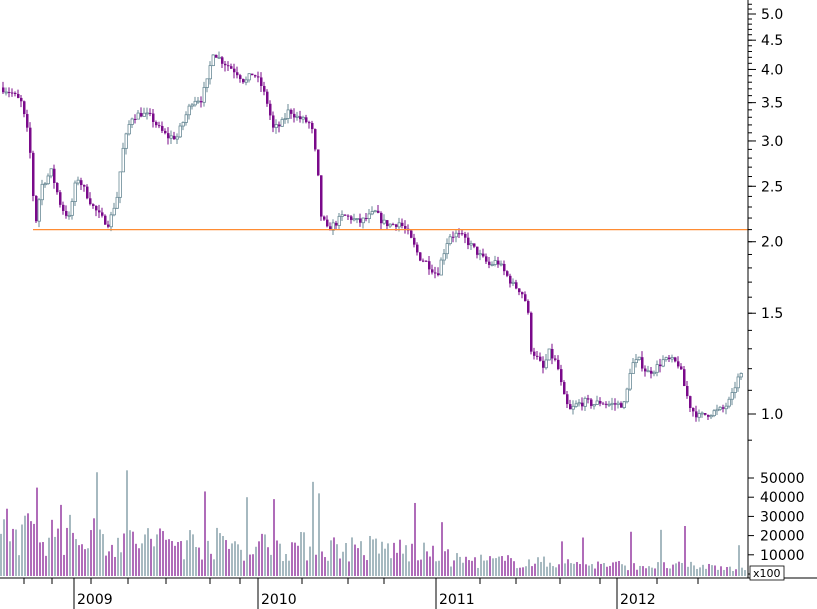  I want to click on price-tick-label: 3.5, so click(772, 104).